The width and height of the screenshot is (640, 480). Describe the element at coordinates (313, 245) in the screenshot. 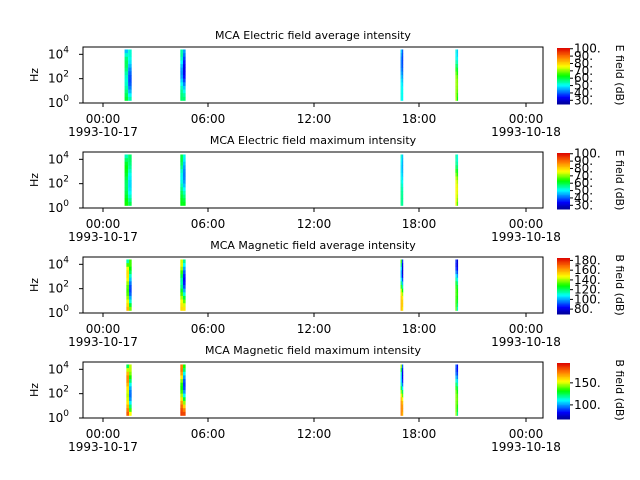

I see `panel-title: MCA Magnetic field average intensity` at that location.